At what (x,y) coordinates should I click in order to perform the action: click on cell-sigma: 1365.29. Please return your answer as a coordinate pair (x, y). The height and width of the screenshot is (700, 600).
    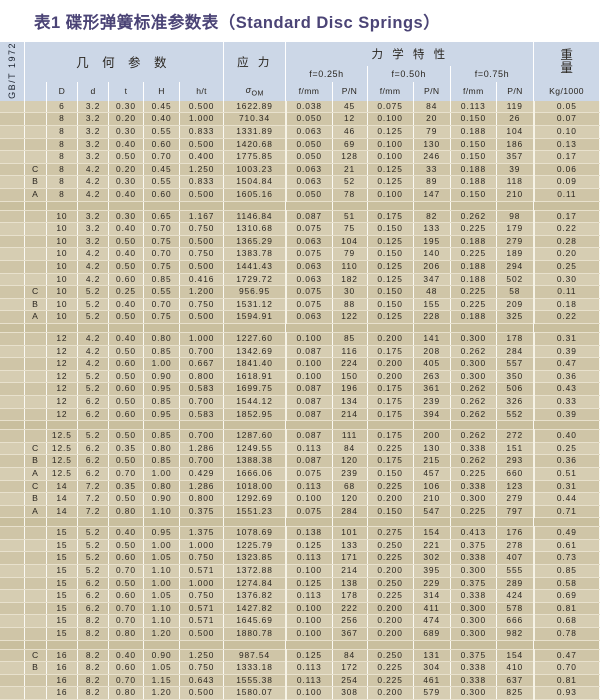
    Looking at the image, I should click on (255, 242).